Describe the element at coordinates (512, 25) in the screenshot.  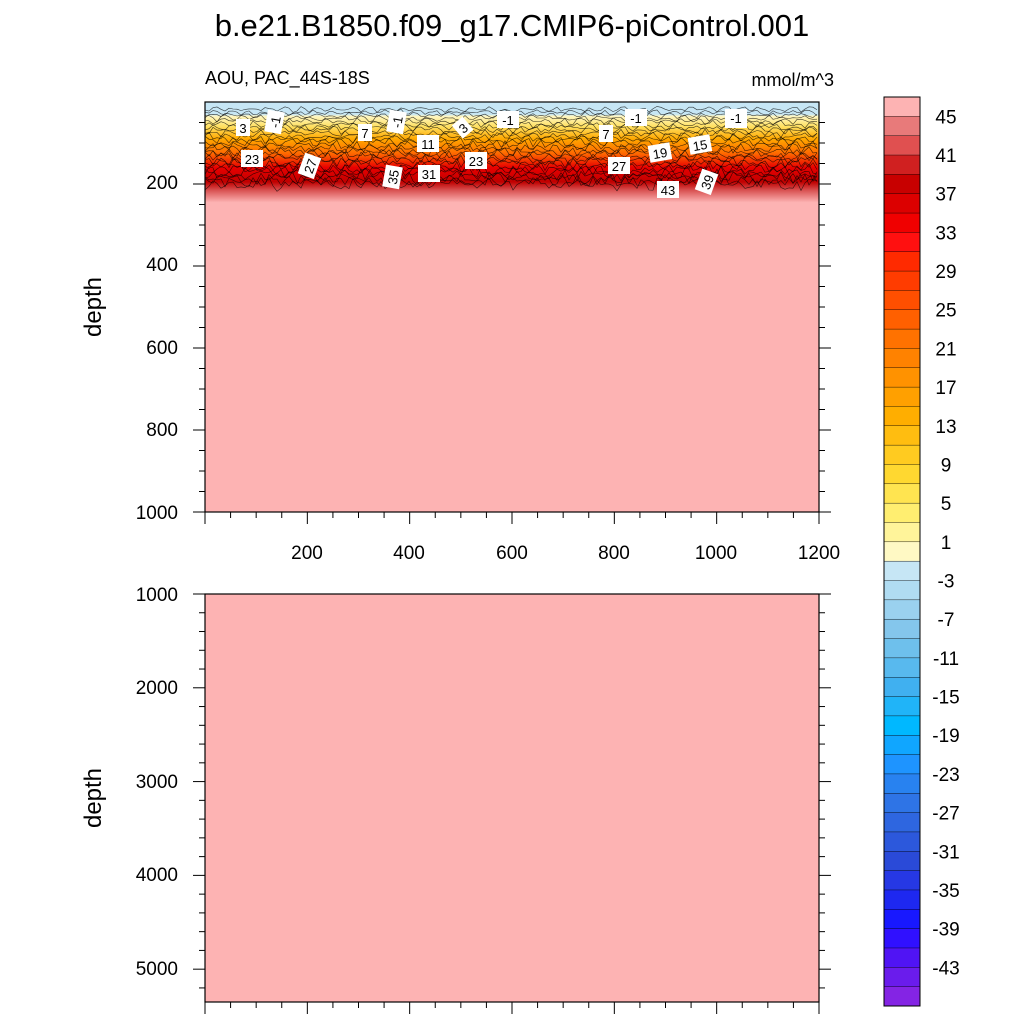
I see `figure-title: b.e21.B1850.f09_g17.CMIP6-piControl.001` at that location.